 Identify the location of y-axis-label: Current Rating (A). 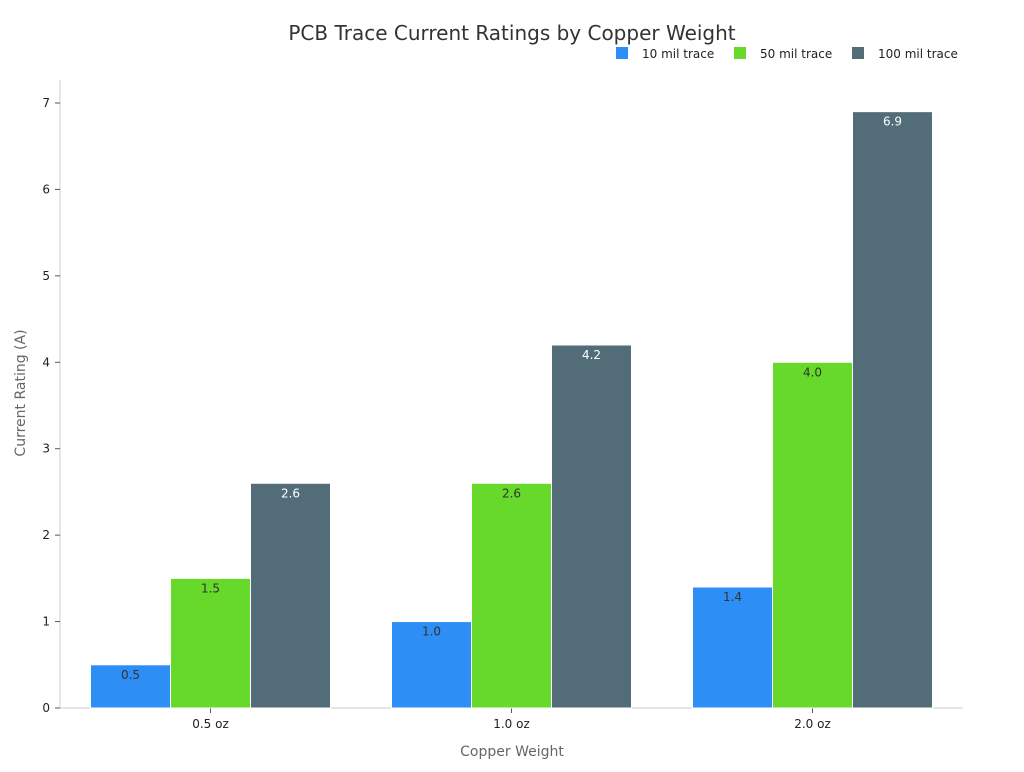
(21, 392).